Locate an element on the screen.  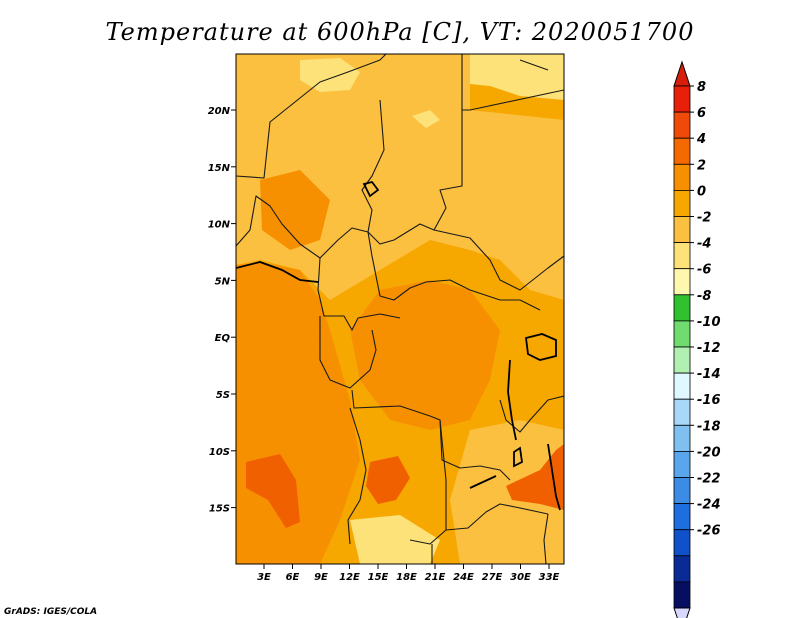
latitude-axis: 20N 15N 10N 5N EQ 5S 10S 15S is located at coordinates (222, 310).